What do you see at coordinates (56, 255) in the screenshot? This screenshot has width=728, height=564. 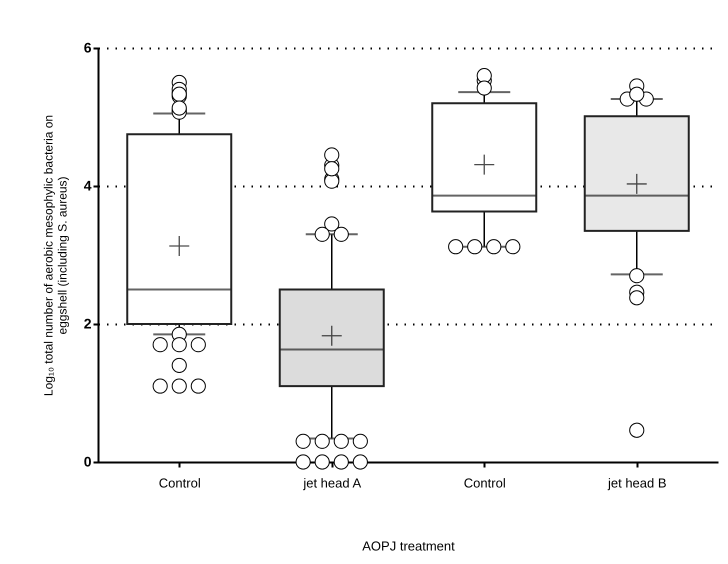 I see `y-axis-title: Log₁₀ total number of aerobic mesophylic bacteria on eggshell (including S. aureus)` at bounding box center [56, 255].